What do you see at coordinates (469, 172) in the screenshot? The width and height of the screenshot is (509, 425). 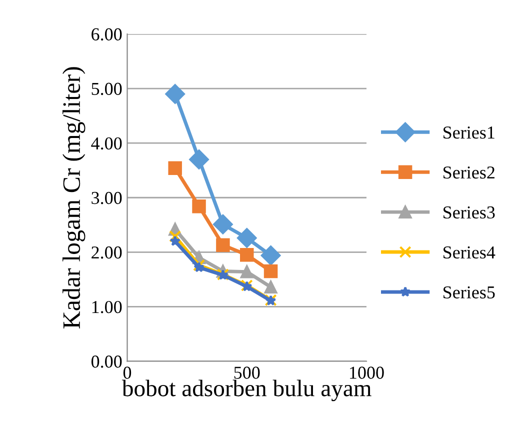 I see `legend-label: Series2` at bounding box center [469, 172].